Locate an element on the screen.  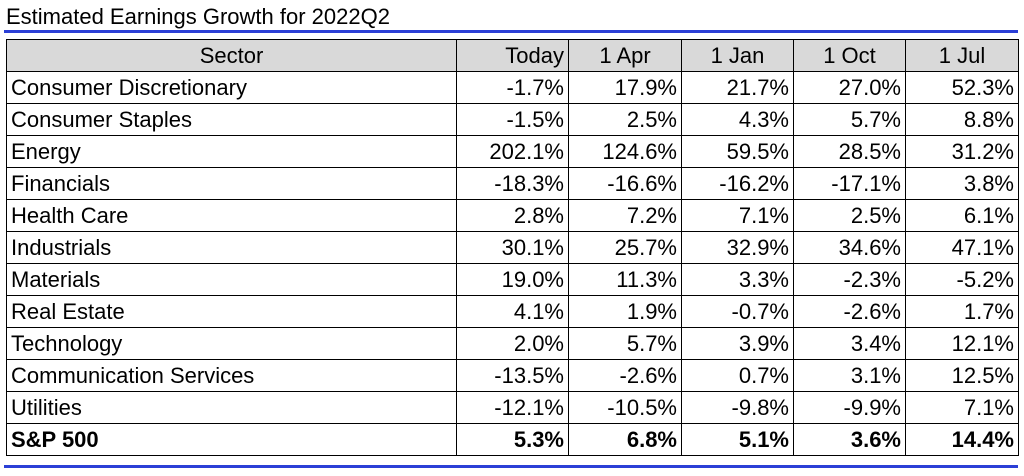
table-row: Health Care 2.8% 7.2% 7.1% 2.5% 6.1% is located at coordinates (512, 215).